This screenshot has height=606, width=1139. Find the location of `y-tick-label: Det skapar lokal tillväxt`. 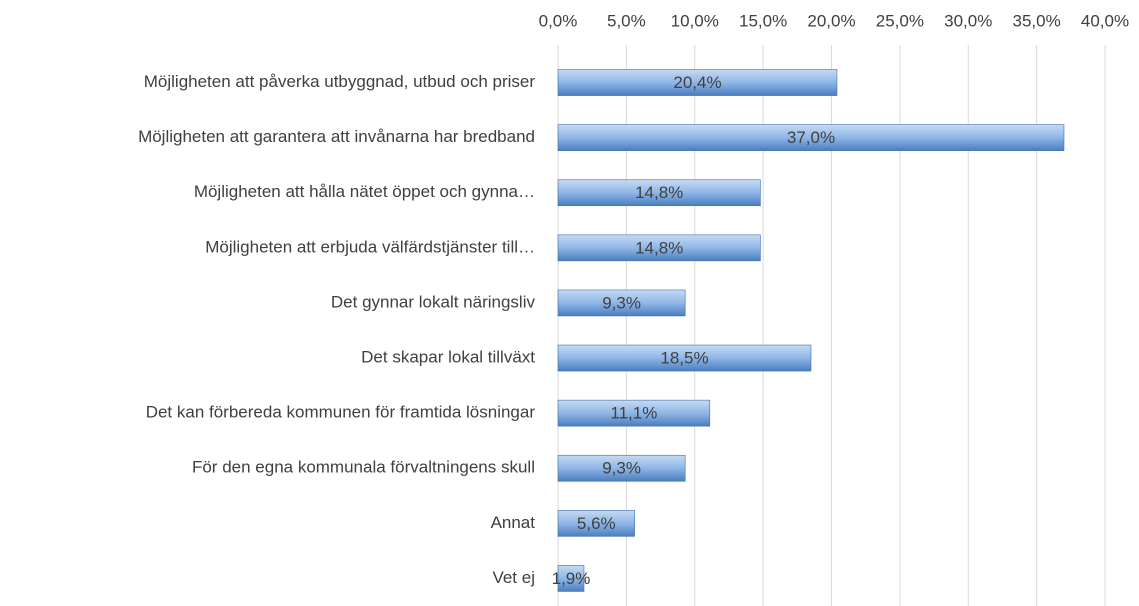

y-tick-label: Det skapar lokal tillväxt is located at coordinates (448, 357).